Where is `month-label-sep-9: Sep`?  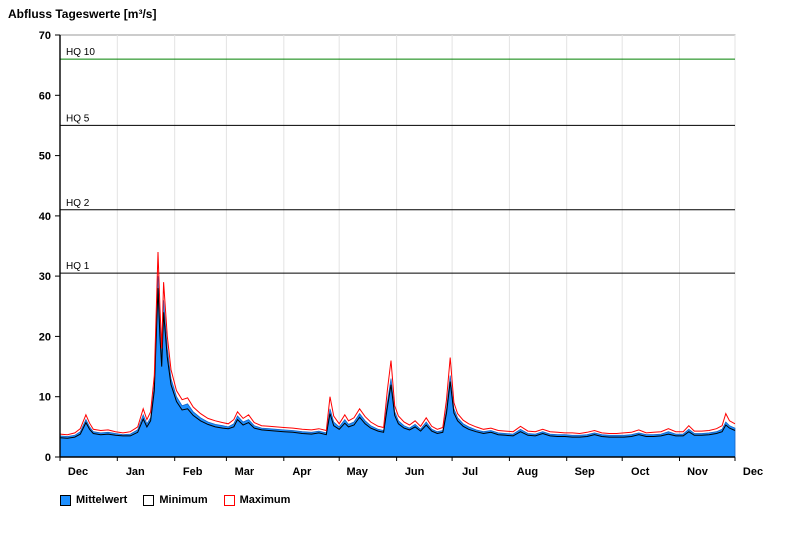
month-label-sep-9: Sep is located at coordinates (585, 472).